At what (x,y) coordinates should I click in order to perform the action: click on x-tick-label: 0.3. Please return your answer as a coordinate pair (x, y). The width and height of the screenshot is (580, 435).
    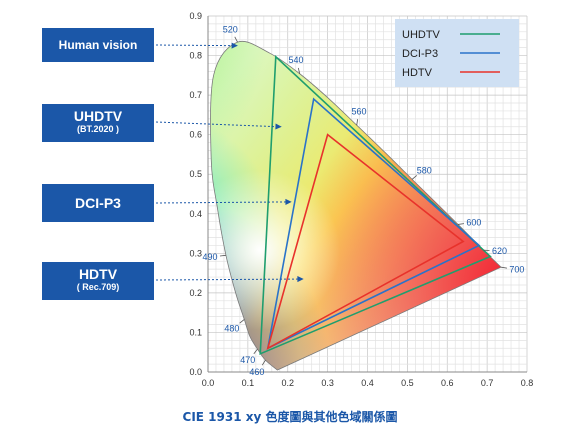
    Looking at the image, I should click on (327, 383).